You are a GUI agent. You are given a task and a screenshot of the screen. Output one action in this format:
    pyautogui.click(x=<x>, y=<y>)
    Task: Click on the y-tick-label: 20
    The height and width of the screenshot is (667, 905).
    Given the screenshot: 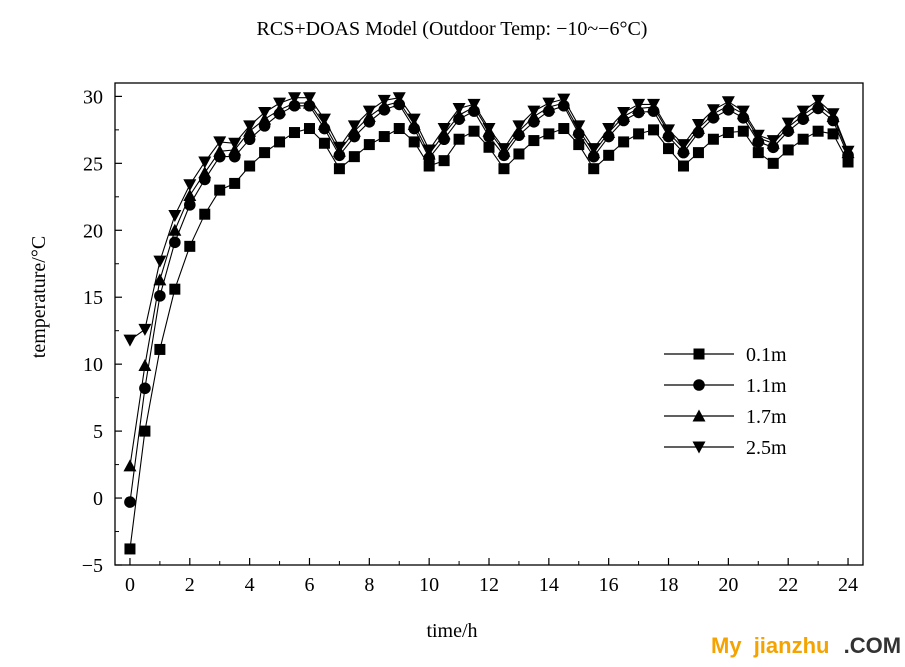 What is the action you would take?
    pyautogui.click(x=93, y=231)
    